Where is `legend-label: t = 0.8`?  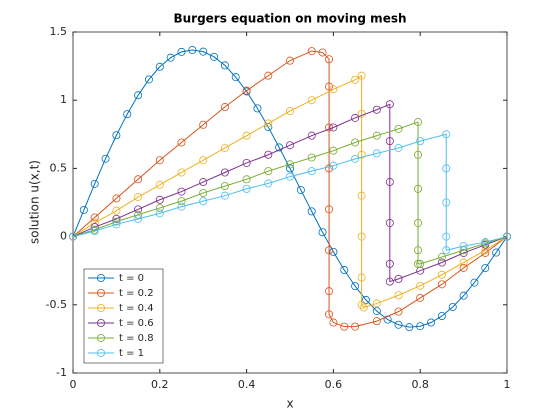 legend-label: t = 0.8 is located at coordinates (136, 338).